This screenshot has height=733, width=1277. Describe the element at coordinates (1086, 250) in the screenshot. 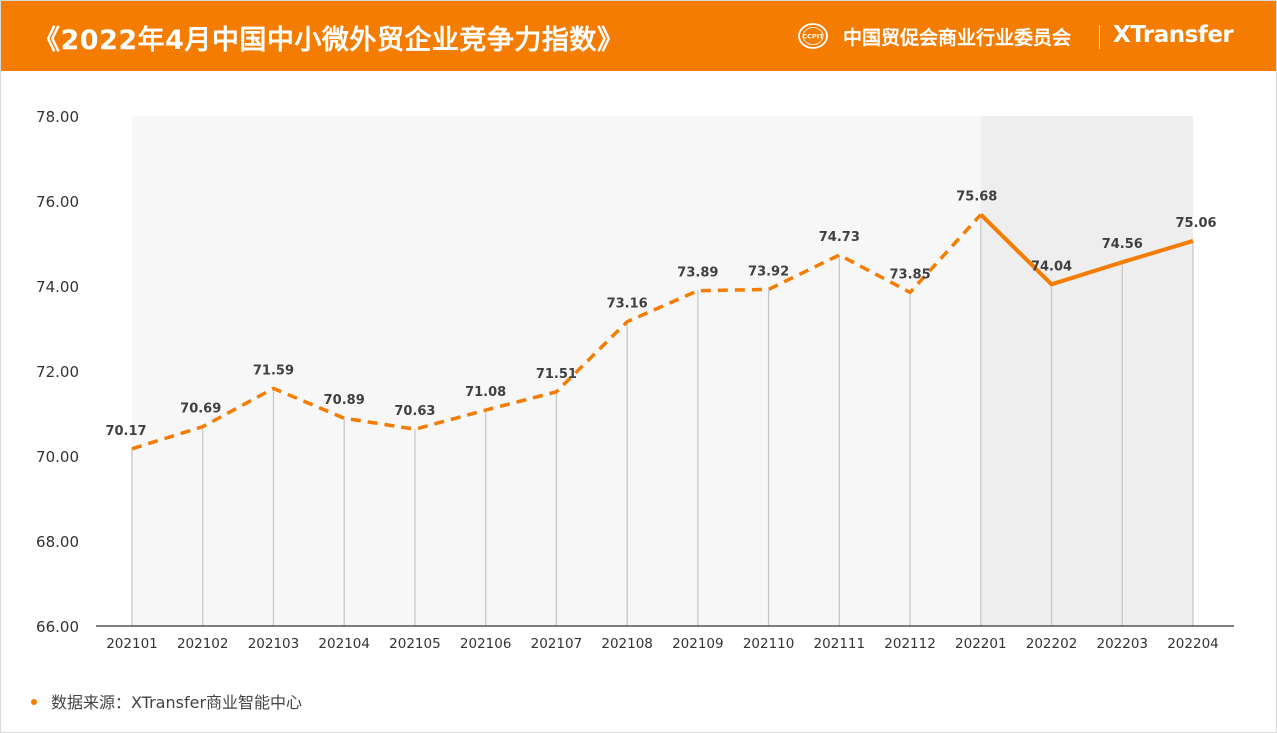

I see `series-line-solid` at that location.